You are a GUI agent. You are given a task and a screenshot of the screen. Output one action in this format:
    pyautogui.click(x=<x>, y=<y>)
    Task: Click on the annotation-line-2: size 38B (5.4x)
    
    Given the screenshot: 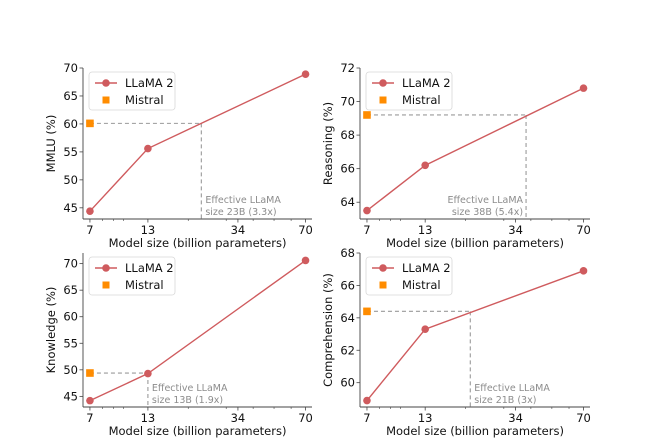 What is the action you would take?
    pyautogui.click(x=487, y=212)
    